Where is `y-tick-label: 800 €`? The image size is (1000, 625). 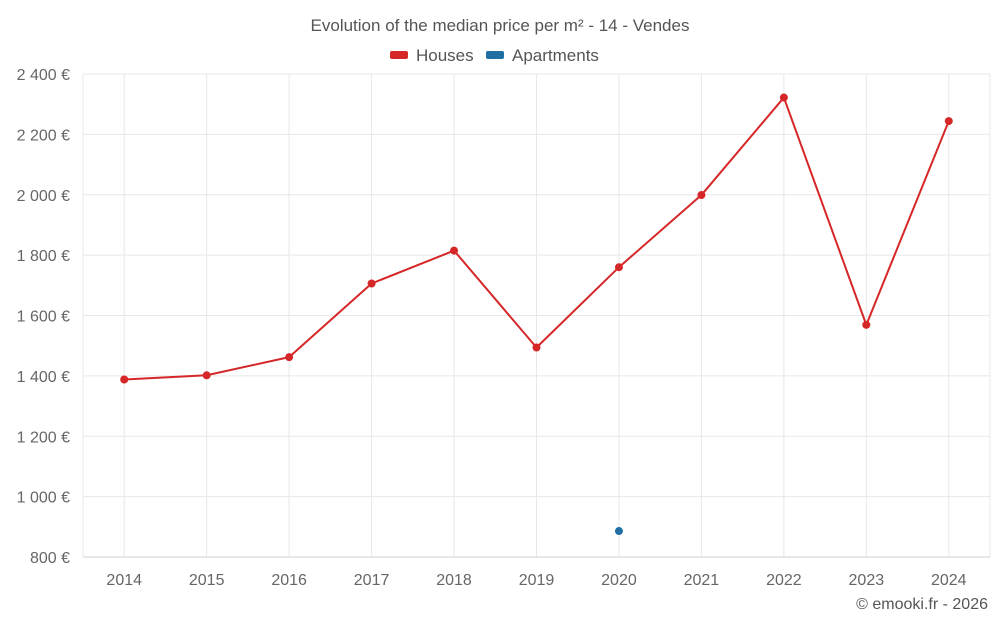 y-tick-label: 800 € is located at coordinates (50, 558).